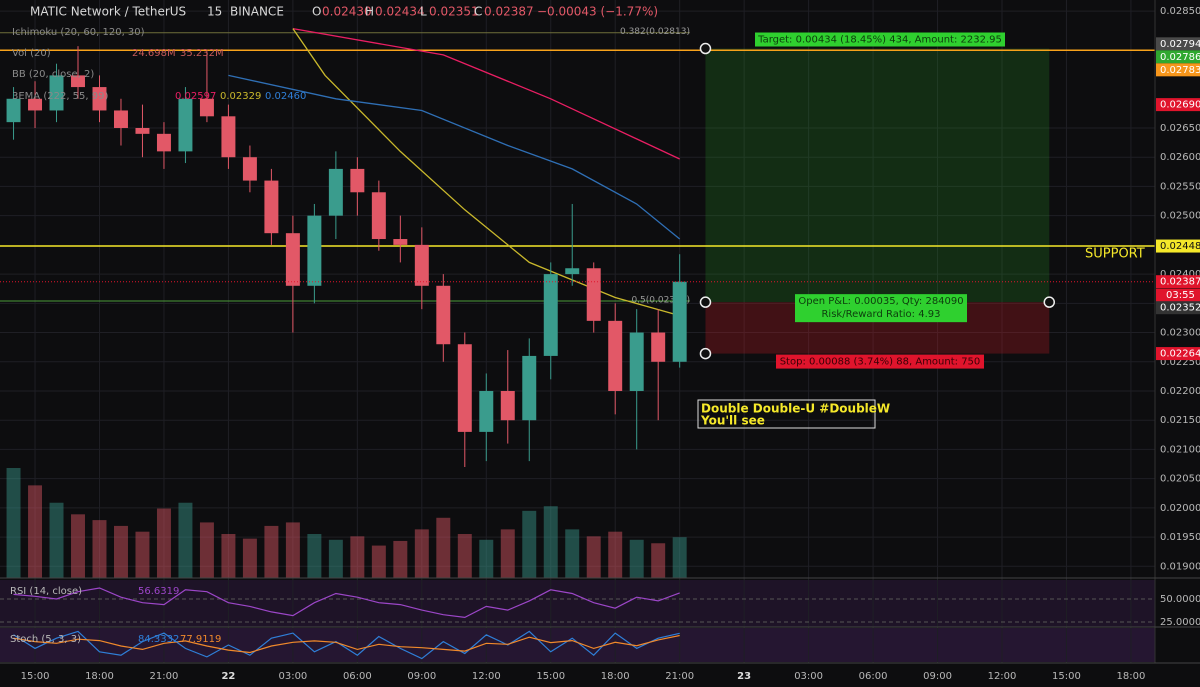 The image size is (1200, 687). What do you see at coordinates (164, 676) in the screenshot?
I see `x-tick-label: 21:00` at bounding box center [164, 676].